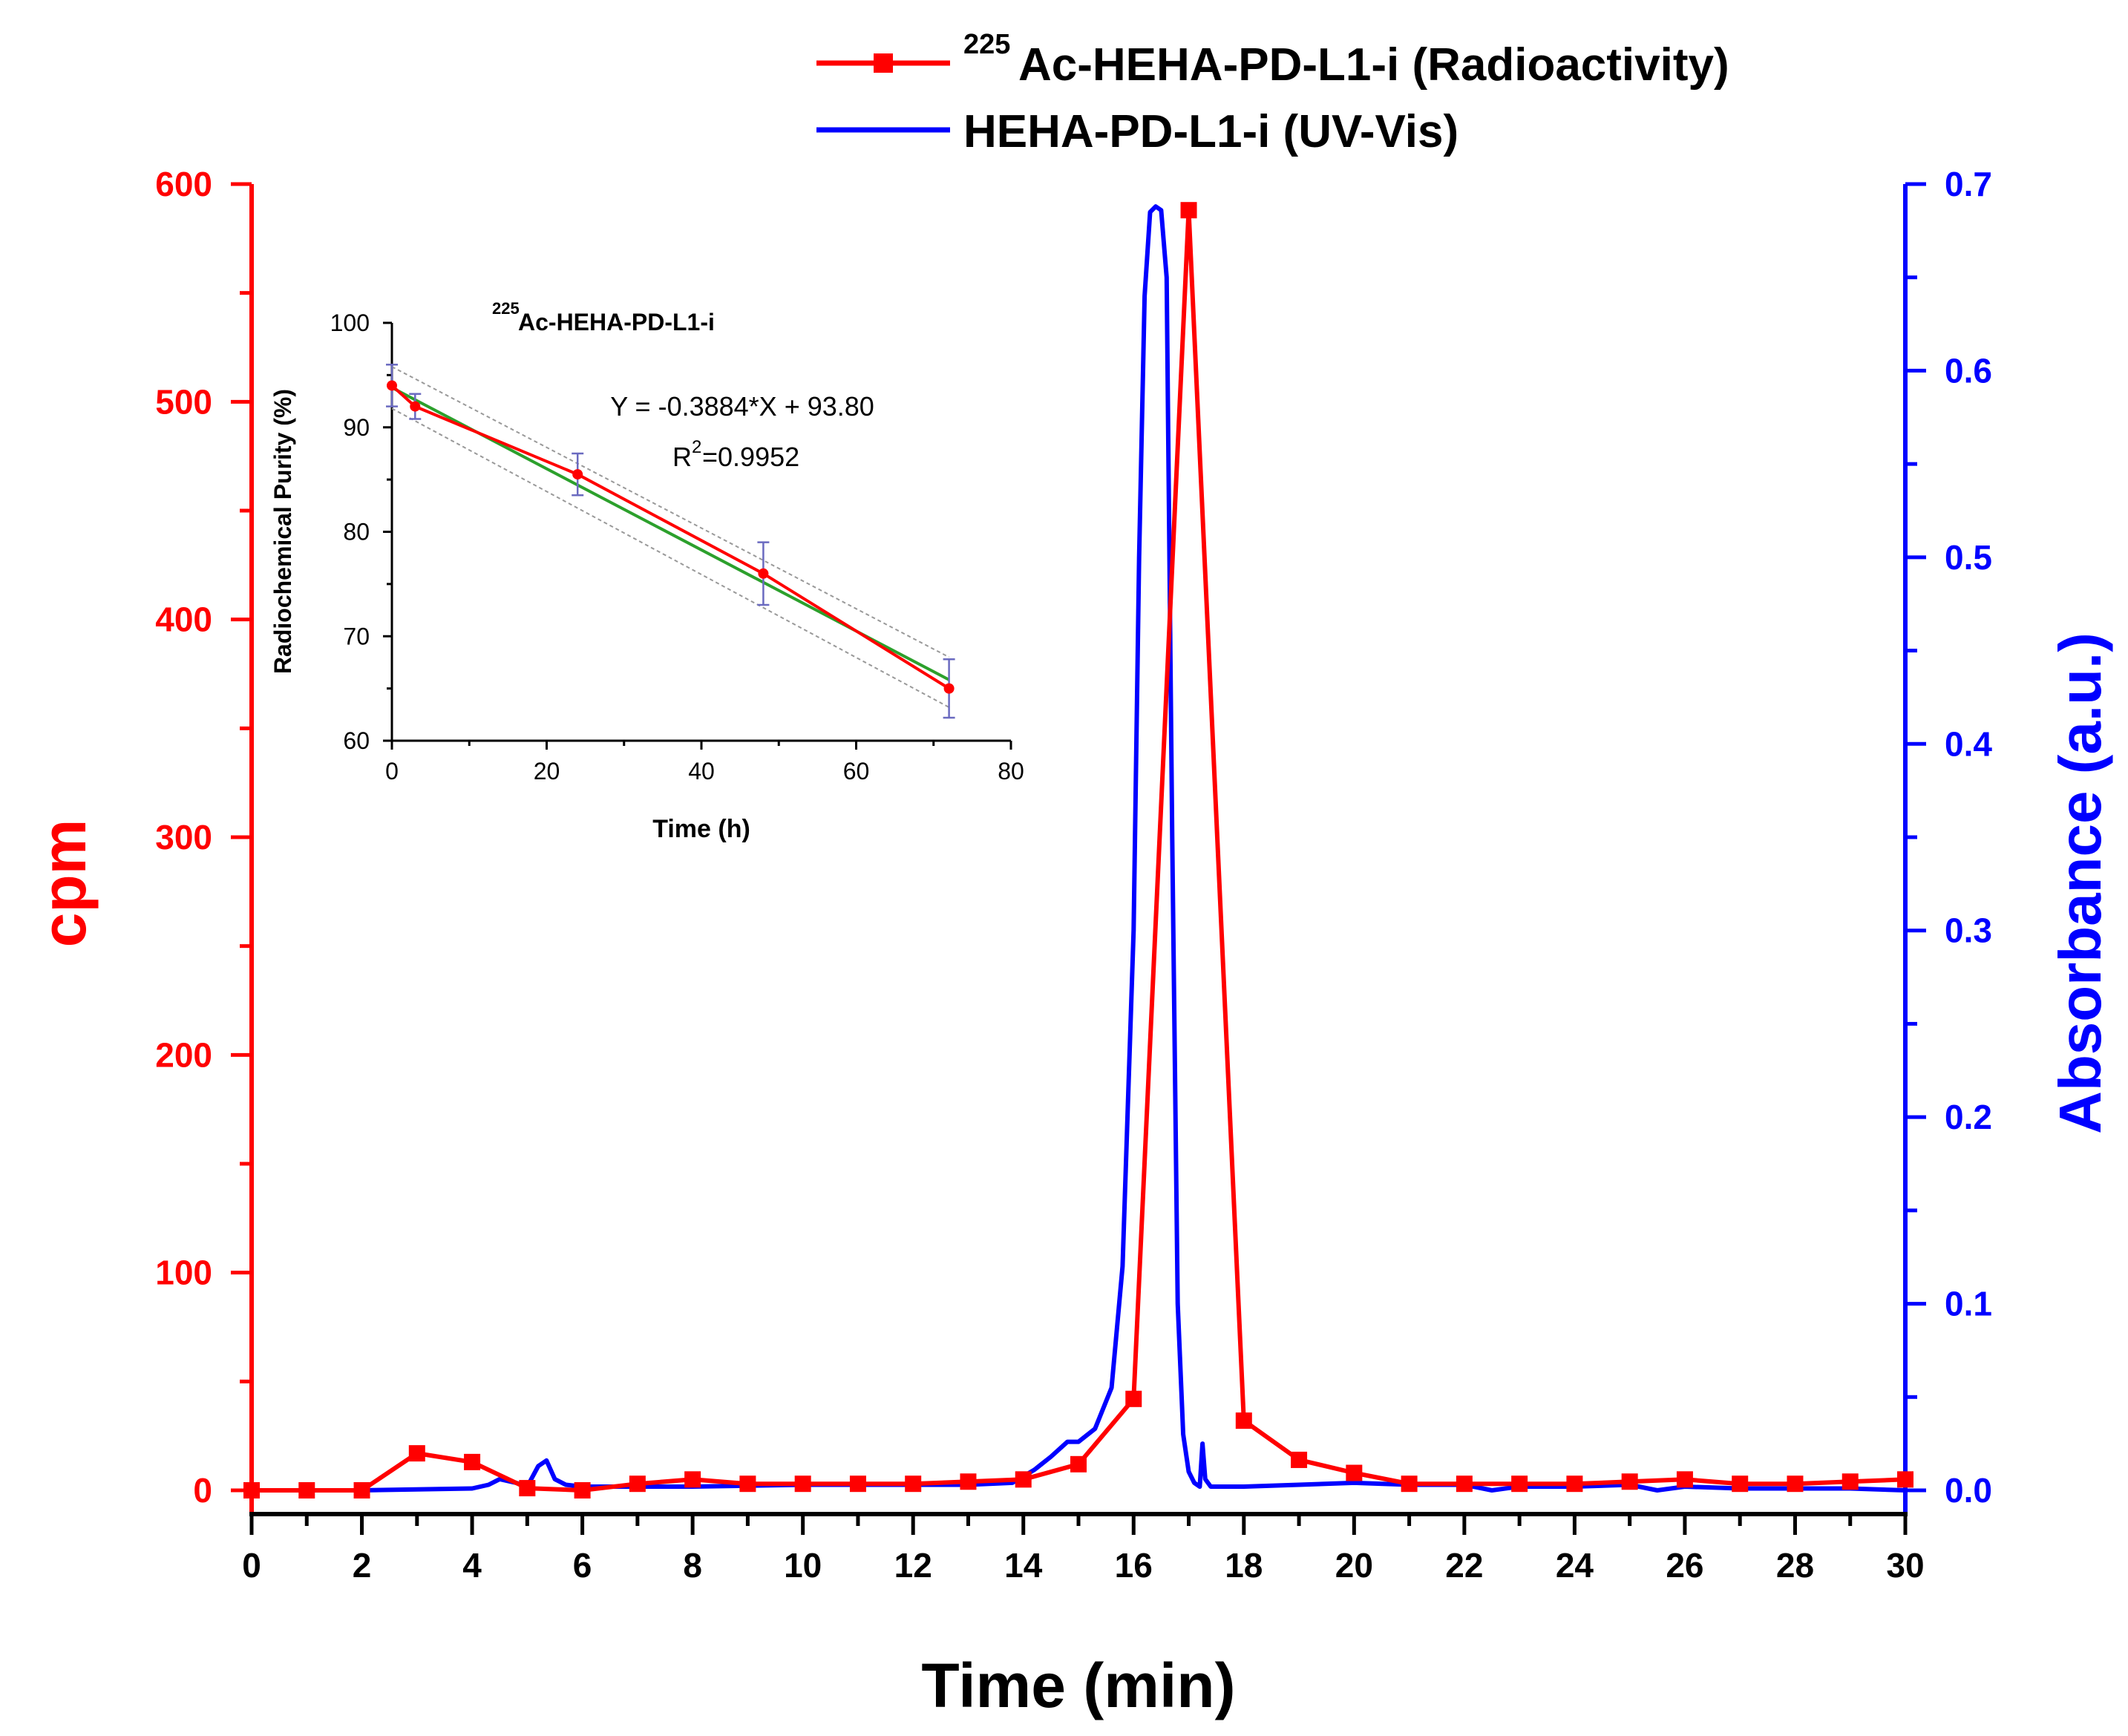 The height and width of the screenshot is (1736, 2128). Describe the element at coordinates (1969, 743) in the screenshot. I see `right-y-tick-label: 0.4` at that location.